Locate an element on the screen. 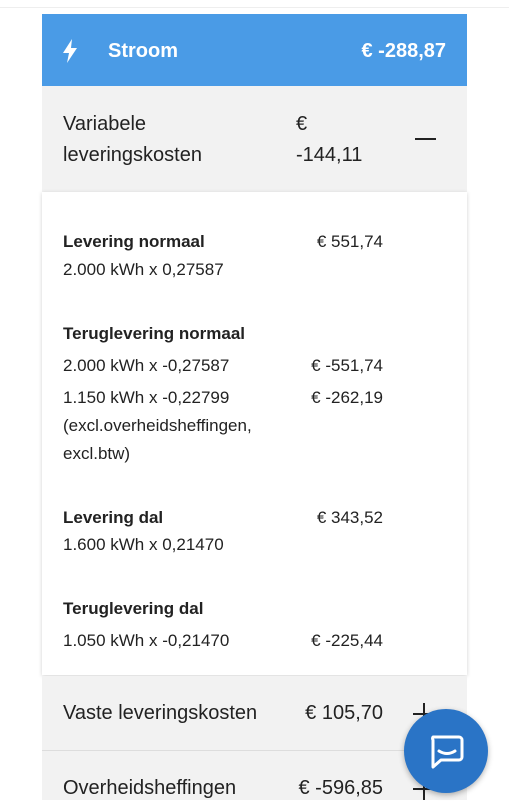 The width and height of the screenshot is (509, 804). chat-icon is located at coordinates (447, 752).